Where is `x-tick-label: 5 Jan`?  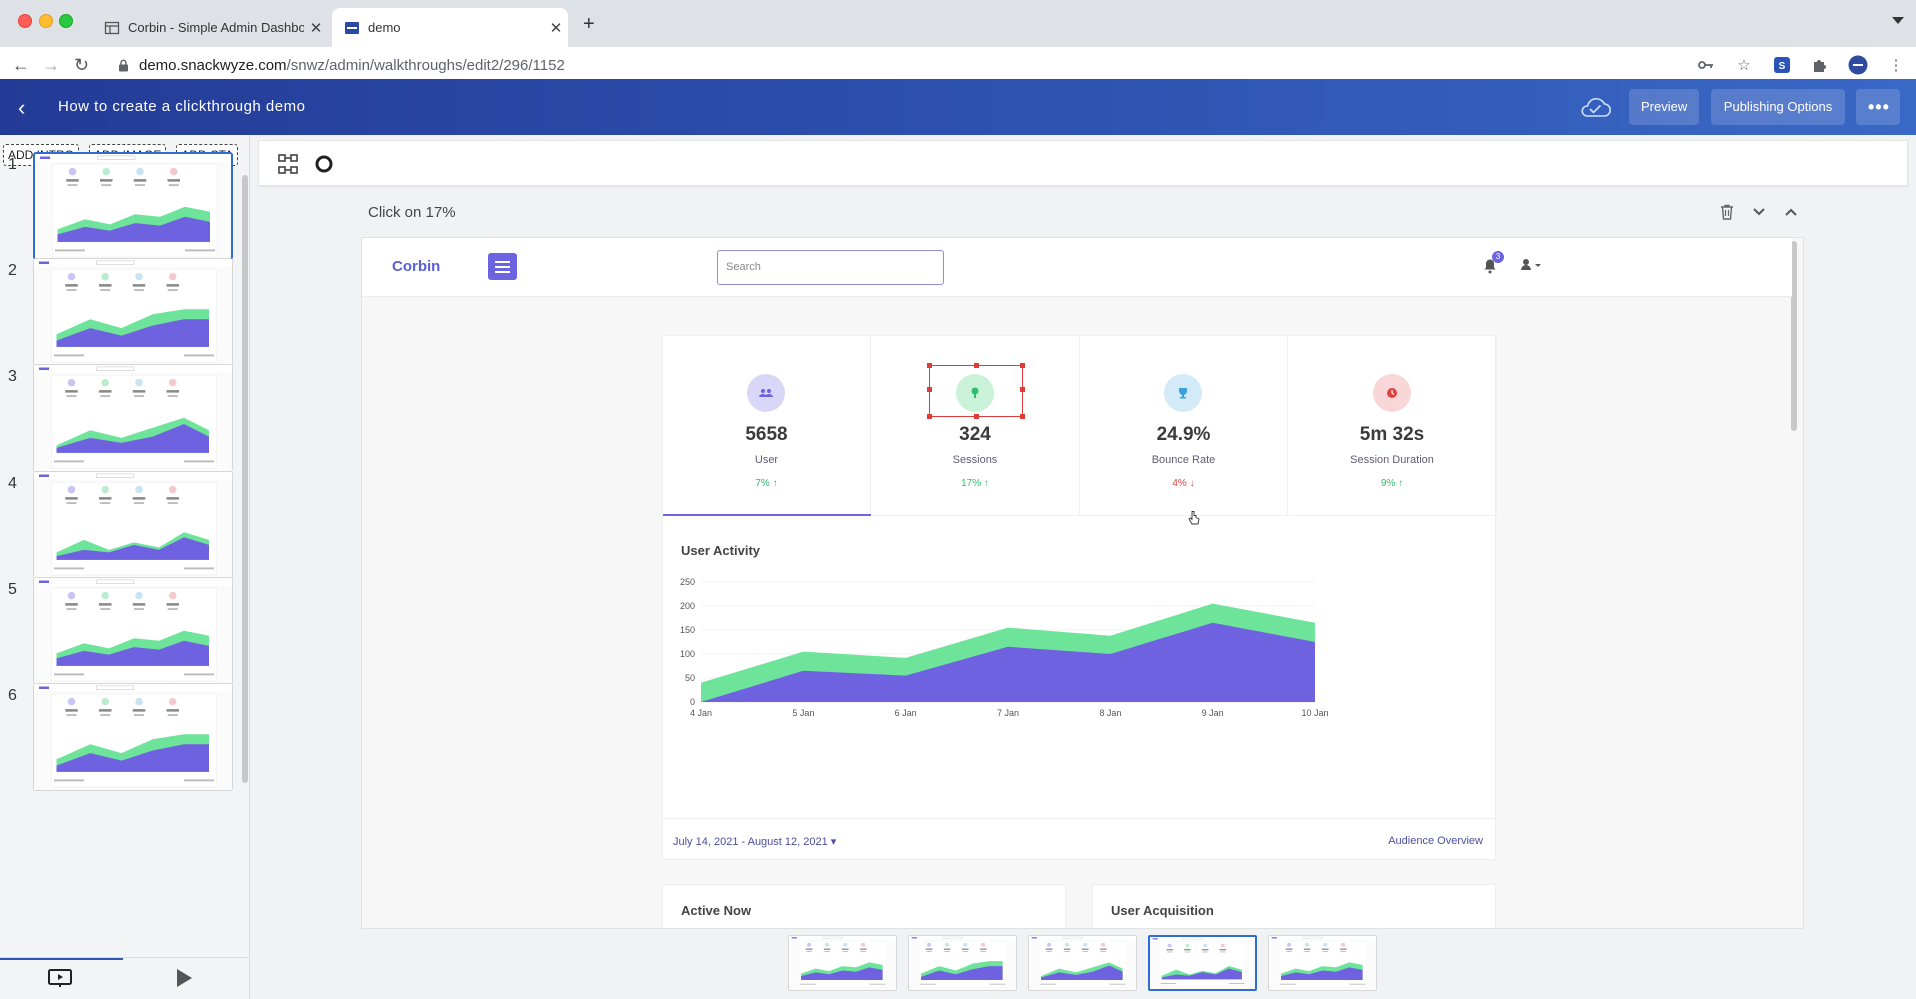
x-tick-label: 5 Jan is located at coordinates (803, 713).